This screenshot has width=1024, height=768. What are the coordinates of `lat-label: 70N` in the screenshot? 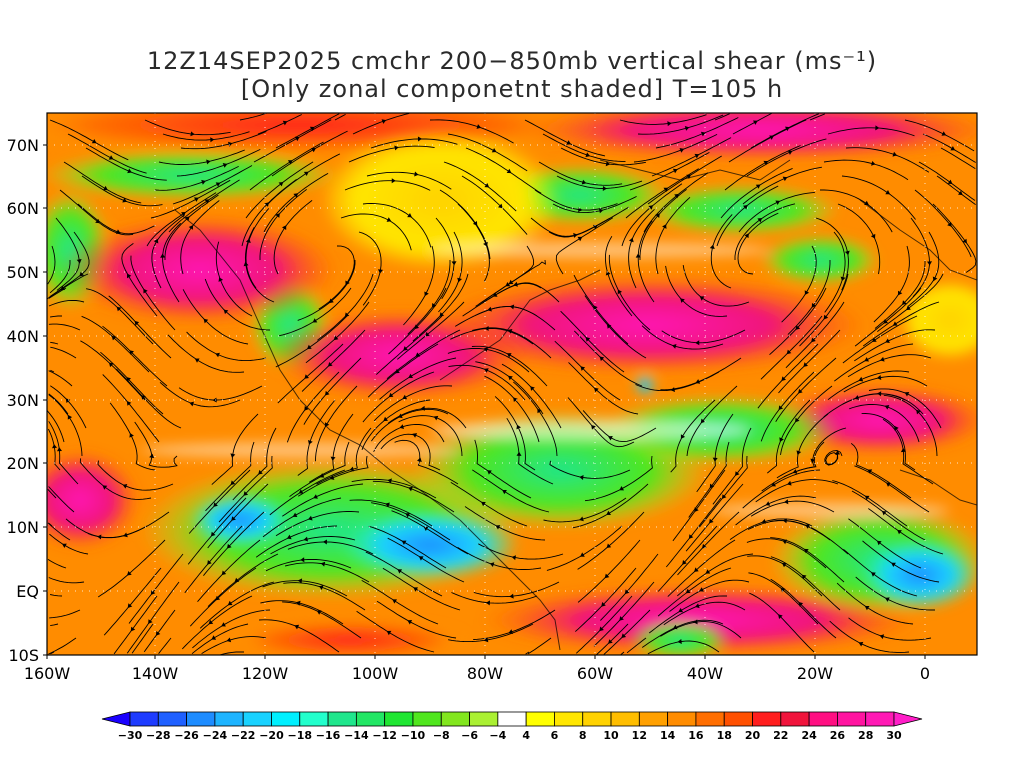 It's located at (23, 145).